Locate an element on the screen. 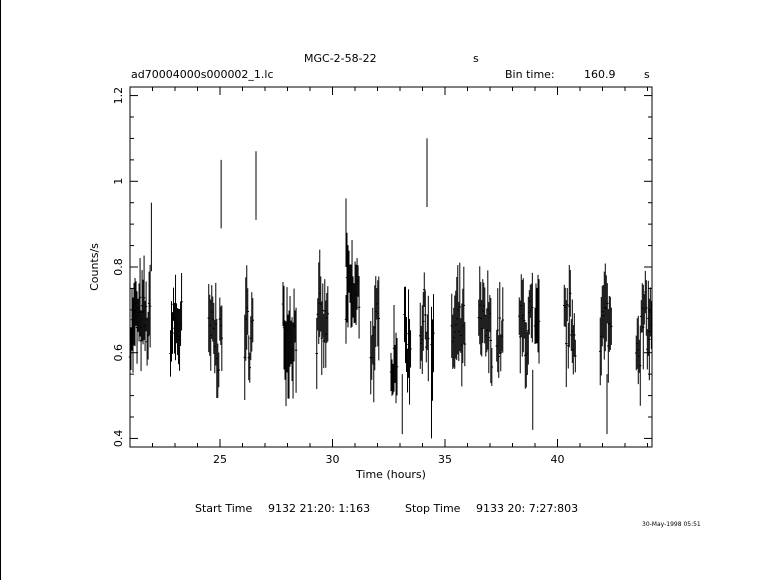  x-tick-label: 30 is located at coordinates (333, 459).